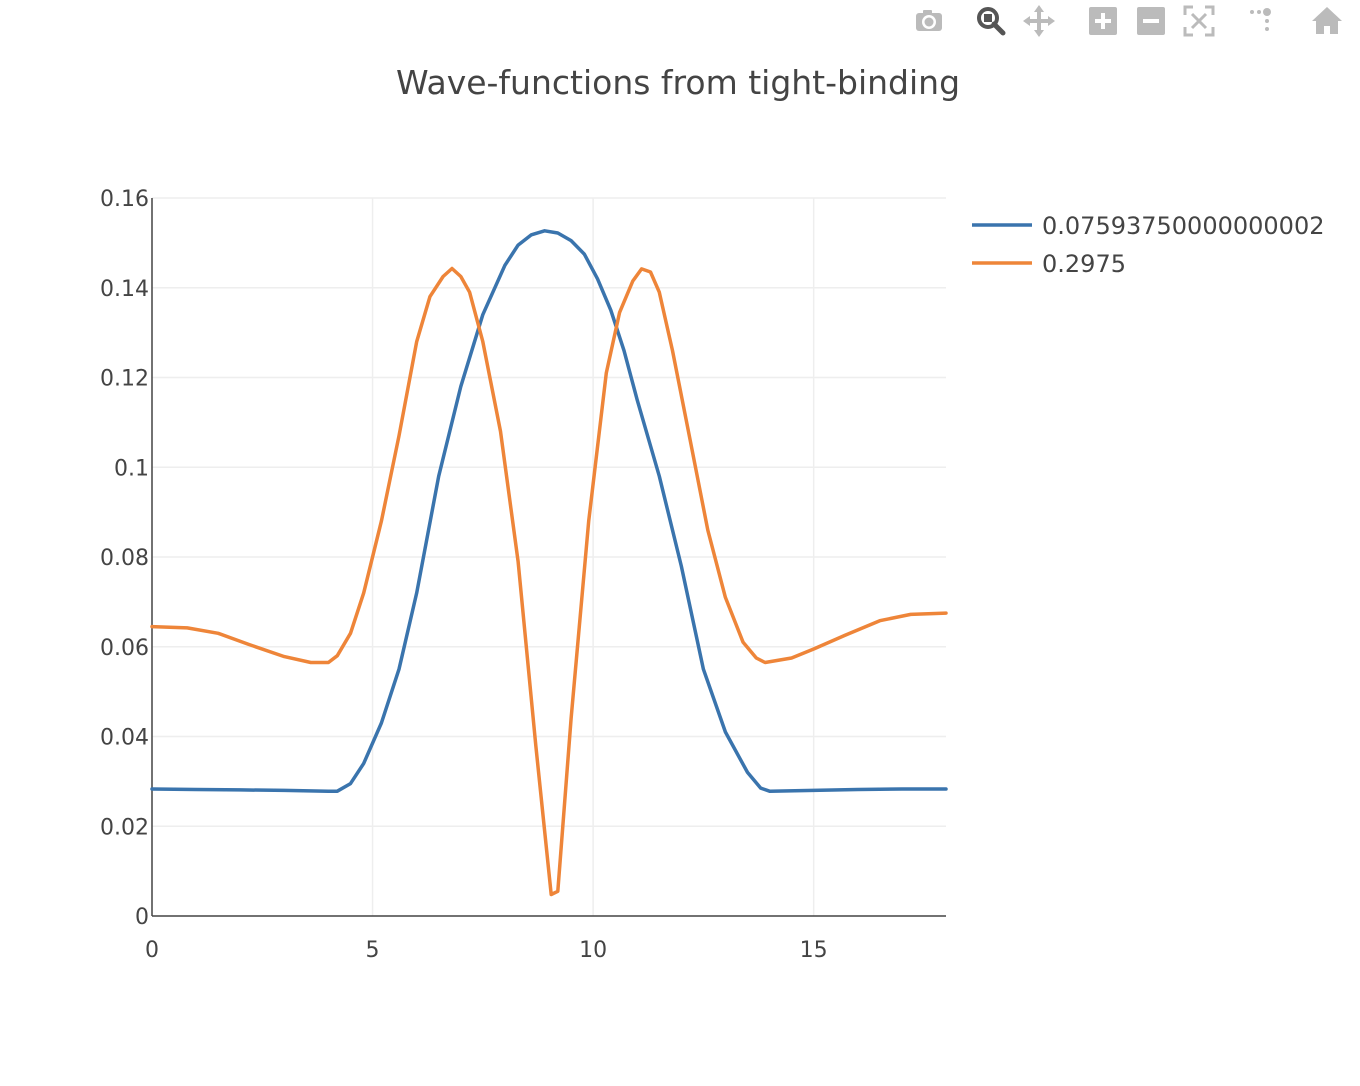 The image size is (1360, 1086). What do you see at coordinates (373, 950) in the screenshot?
I see `x-tick-label: 5` at bounding box center [373, 950].